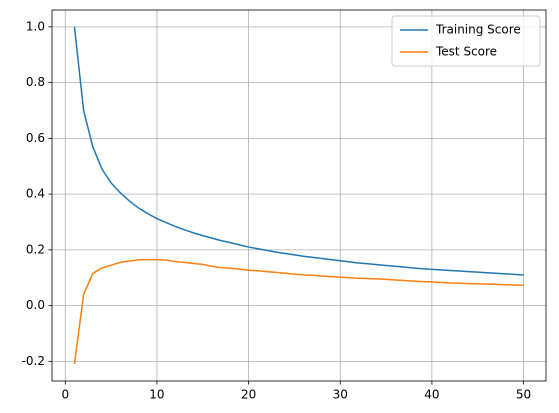 This screenshot has width=559, height=413. I want to click on legend-box, so click(466, 41).